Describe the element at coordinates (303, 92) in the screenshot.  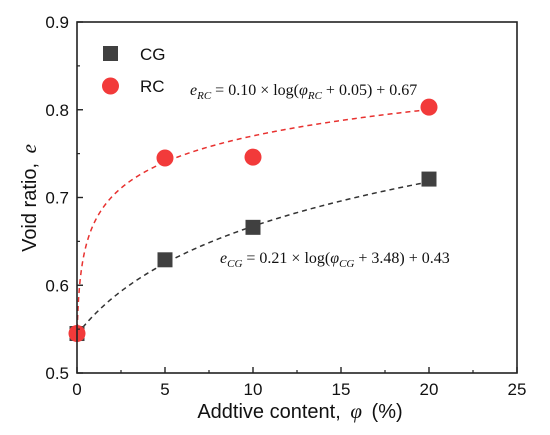
I see `equation-rc: eRC = 0.10 × log(φRC + 0.05) + 0.67` at that location.